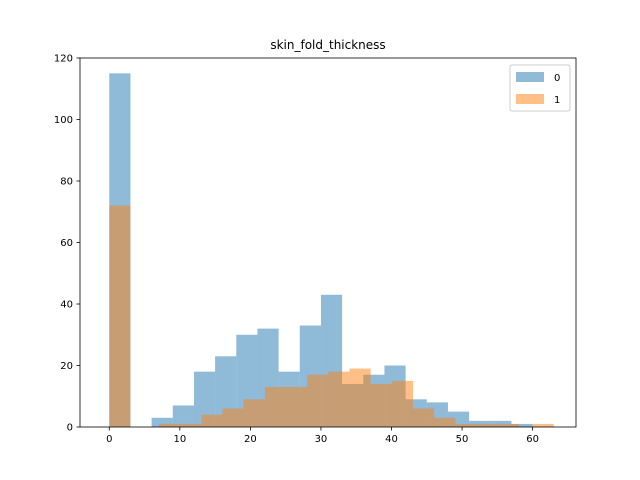  I want to click on y-tick-label: 80, so click(66, 182).